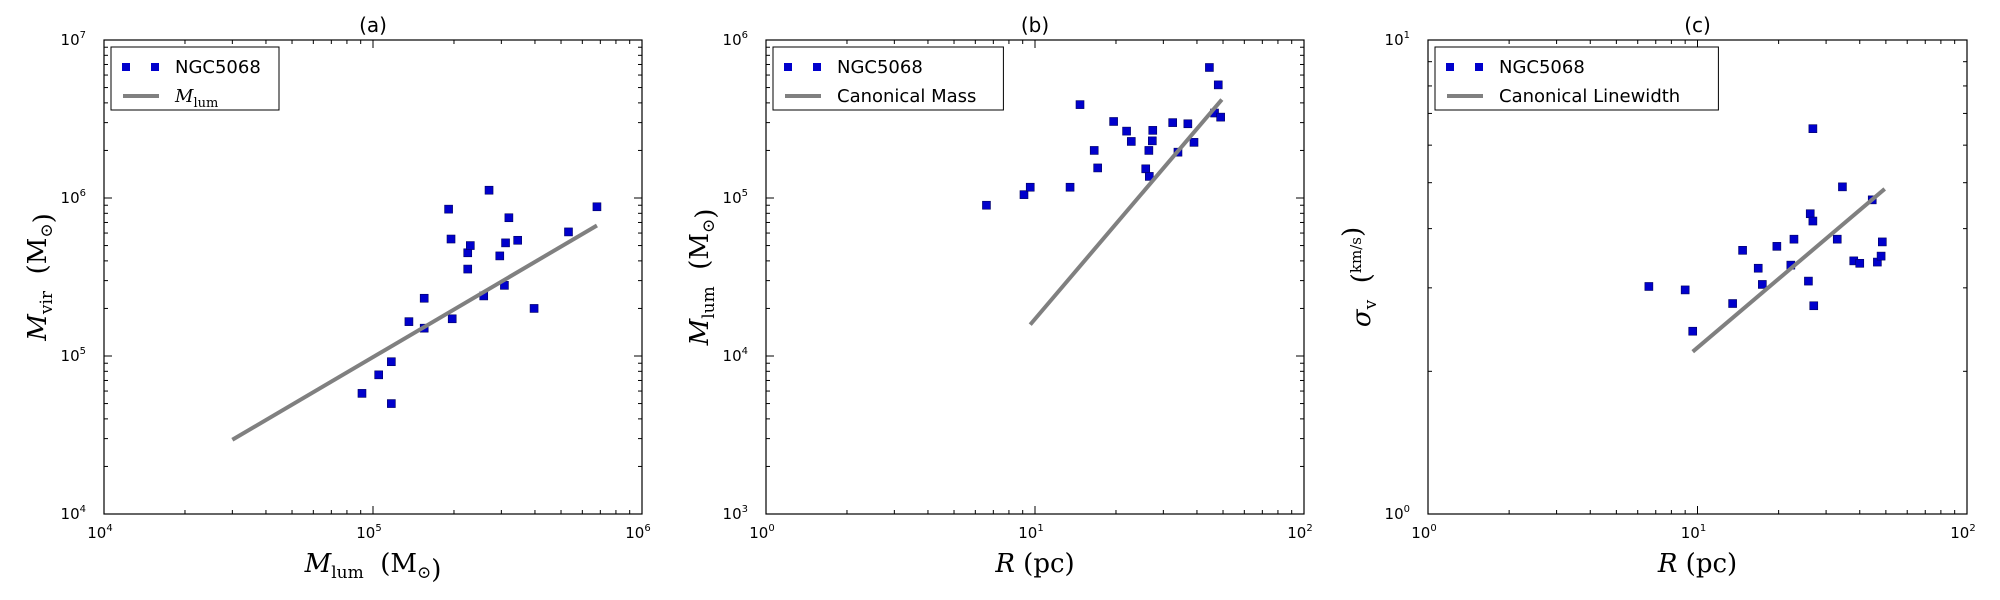 The image size is (2000, 600). Describe the element at coordinates (73, 39) in the screenshot. I see `y-tick-label: 10⁷` at that location.